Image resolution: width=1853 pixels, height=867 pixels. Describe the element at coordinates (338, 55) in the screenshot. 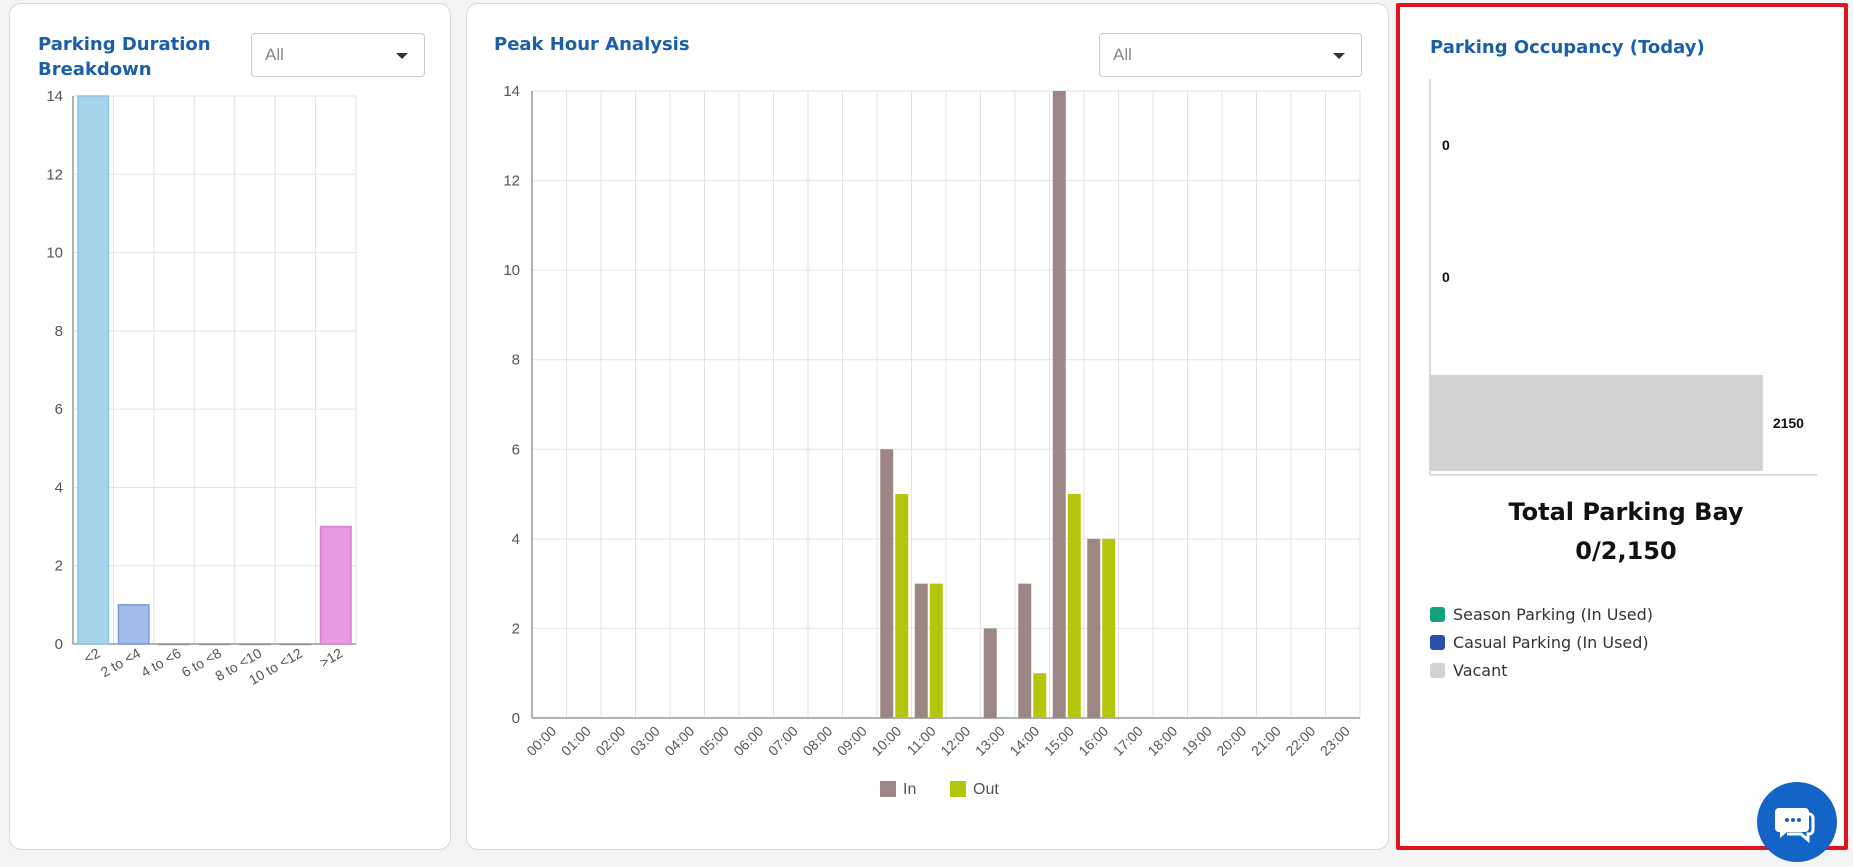

I see `duration-filter-dropdown: All` at that location.